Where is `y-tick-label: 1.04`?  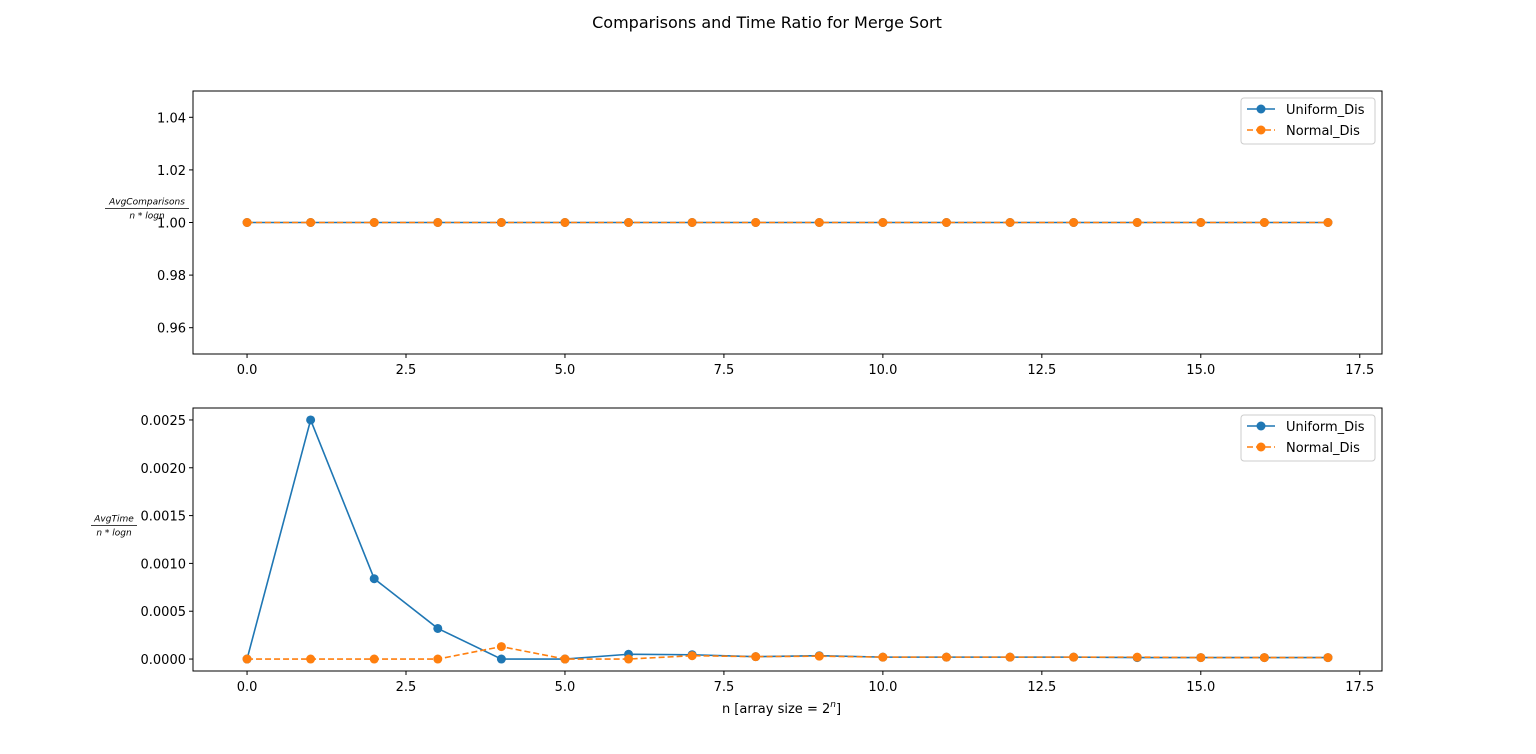 y-tick-label: 1.04 is located at coordinates (171, 118).